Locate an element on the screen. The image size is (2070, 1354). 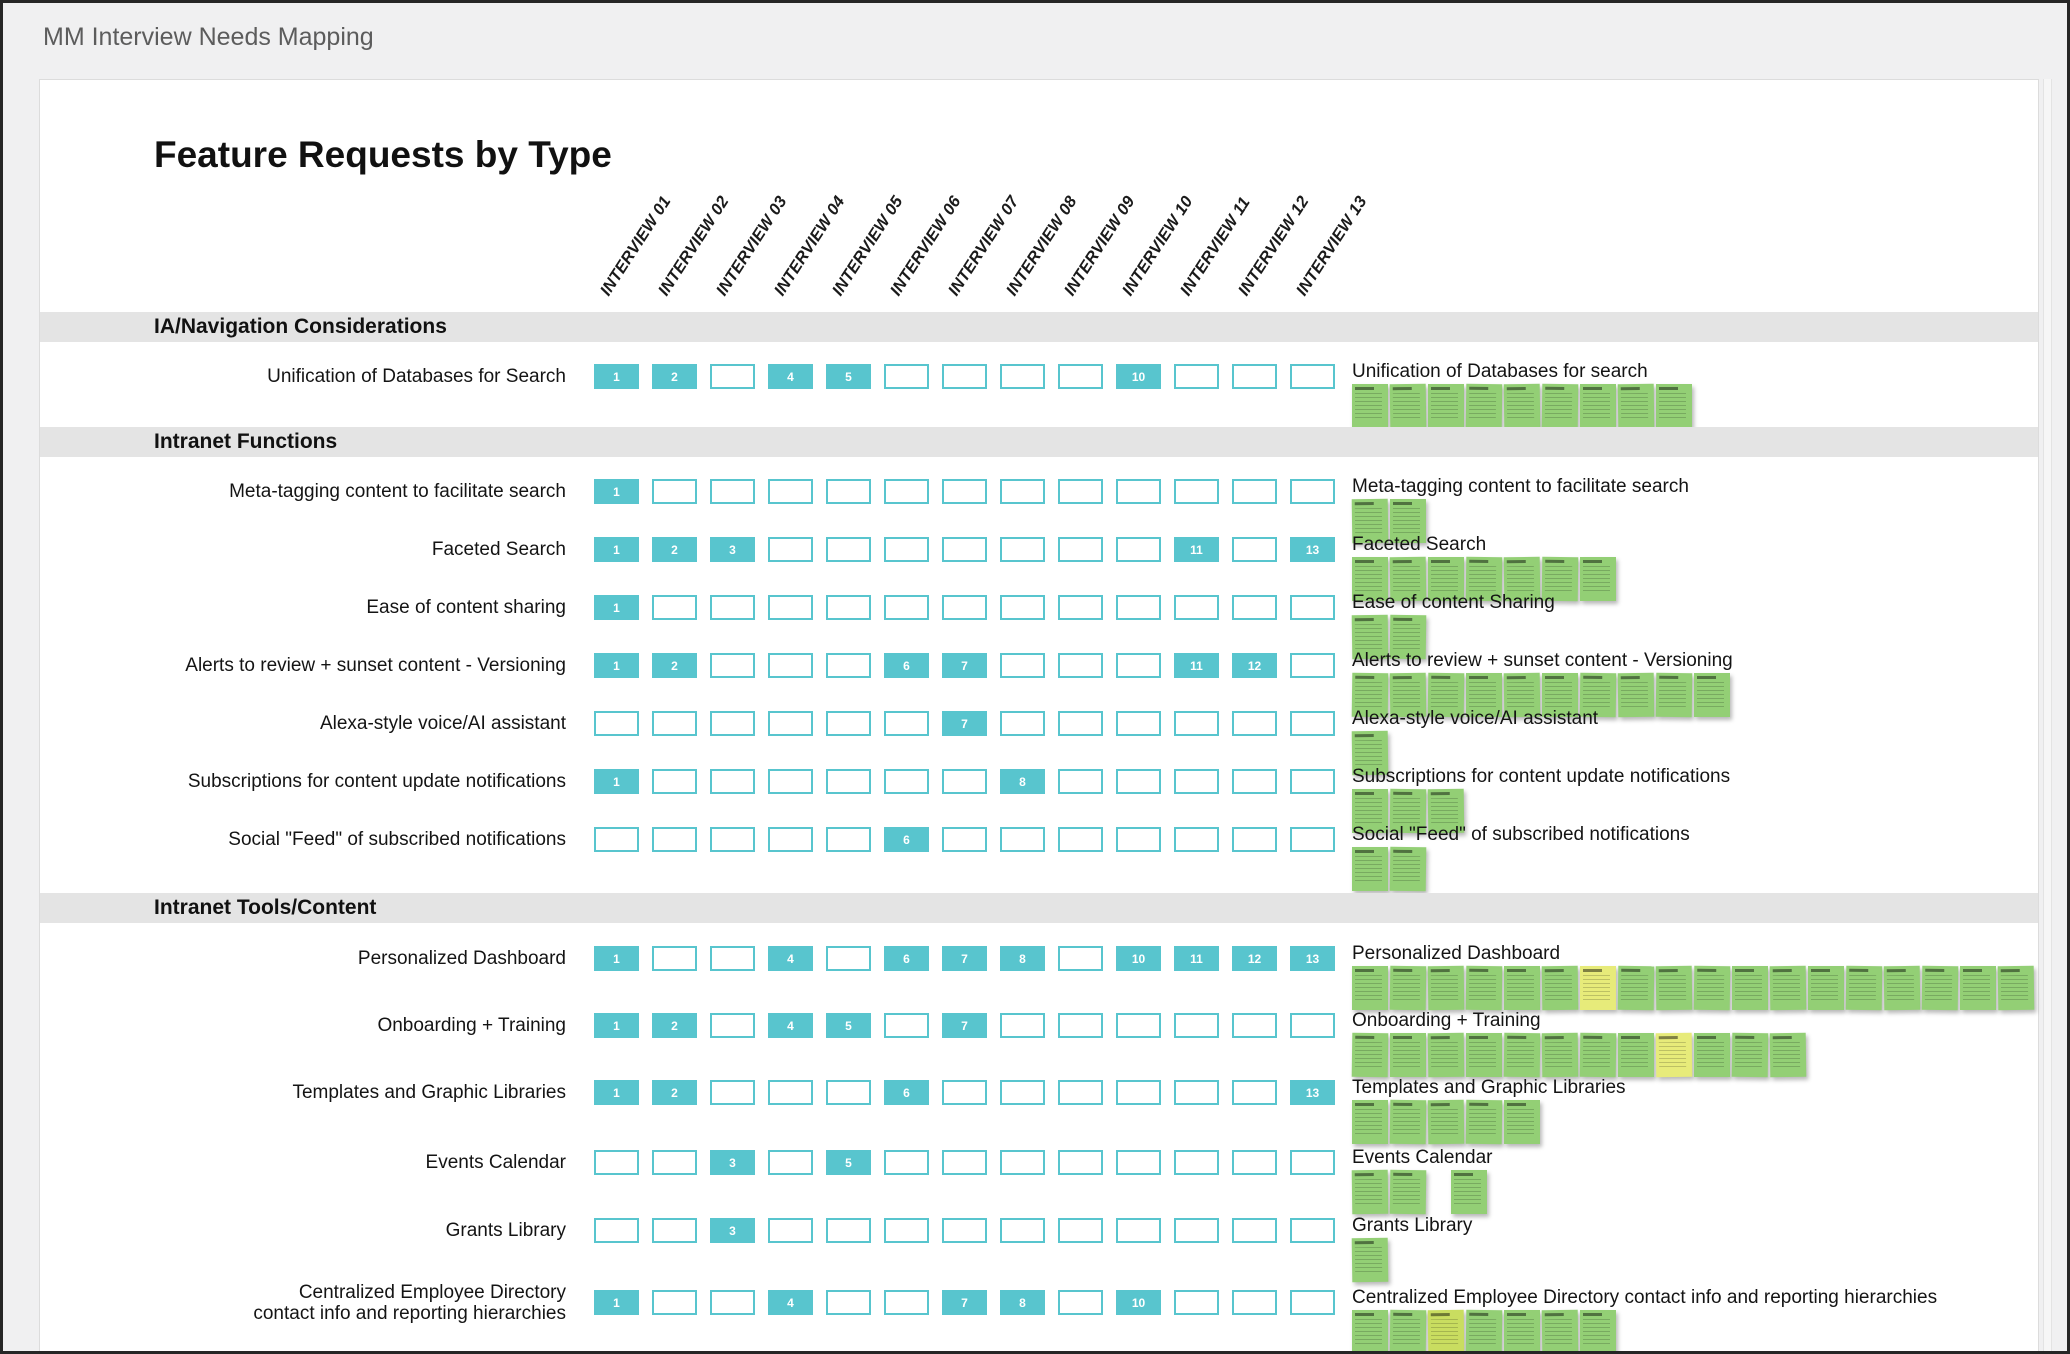
matrix-cell-filled: 12 is located at coordinates (1254, 665).